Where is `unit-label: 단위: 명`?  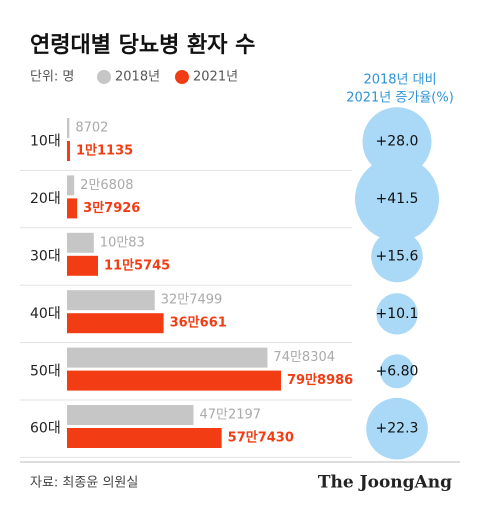 unit-label: 단위: 명 is located at coordinates (52, 77).